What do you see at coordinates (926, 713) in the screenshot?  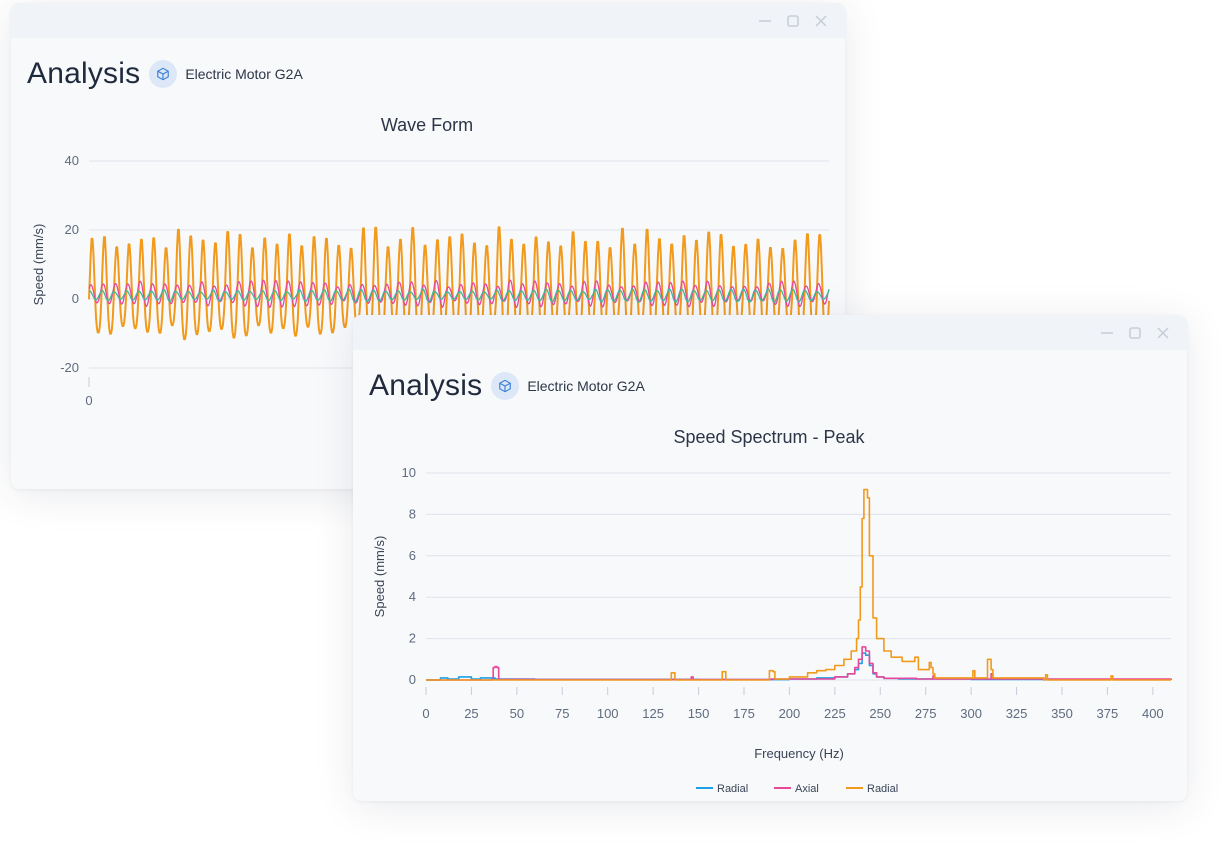 I see `x-tick-label: 275` at bounding box center [926, 713].